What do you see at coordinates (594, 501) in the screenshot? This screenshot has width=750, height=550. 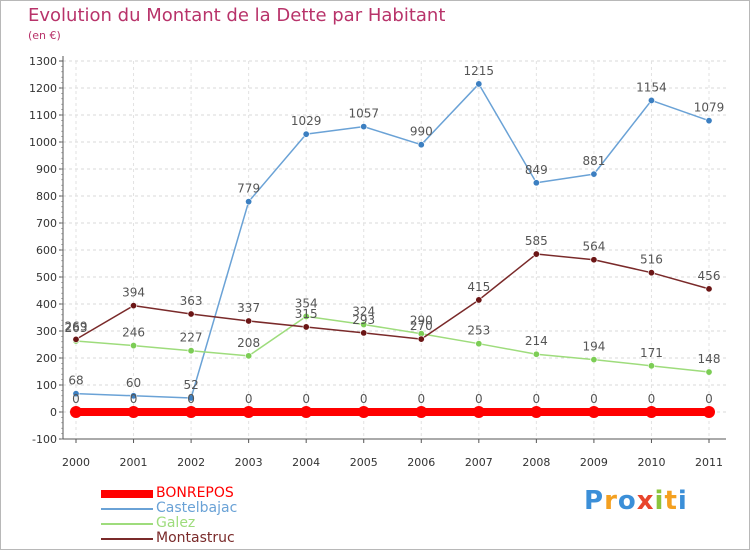 I see `logo-letter: P` at bounding box center [594, 501].